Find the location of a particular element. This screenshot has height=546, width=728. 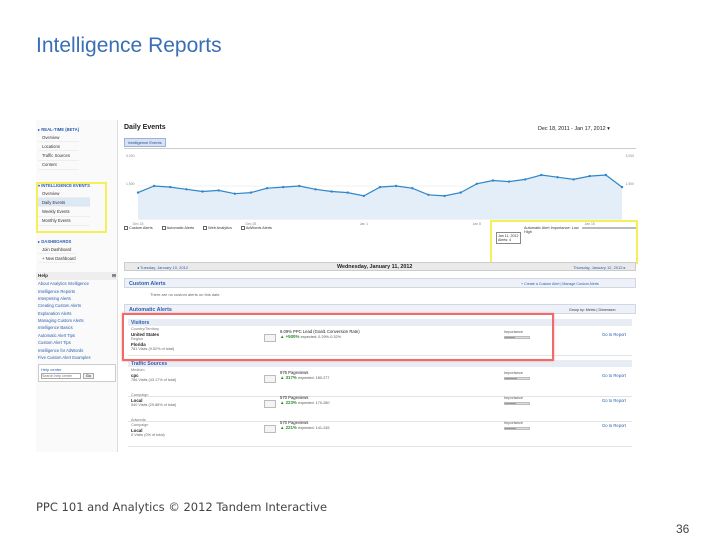

sidebar-item-daily-events: Daily Events is located at coordinates (64, 203).